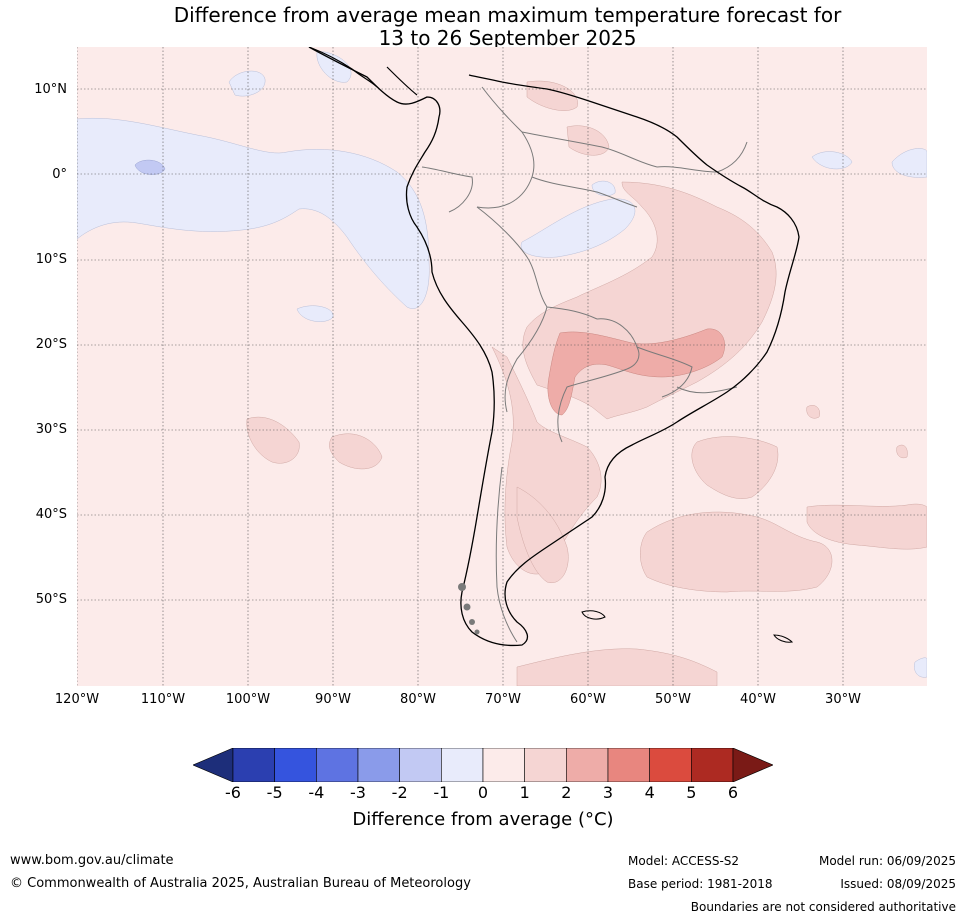 The height and width of the screenshot is (919, 965). Describe the element at coordinates (358, 792) in the screenshot. I see `colorbar-tick-label: -3` at that location.